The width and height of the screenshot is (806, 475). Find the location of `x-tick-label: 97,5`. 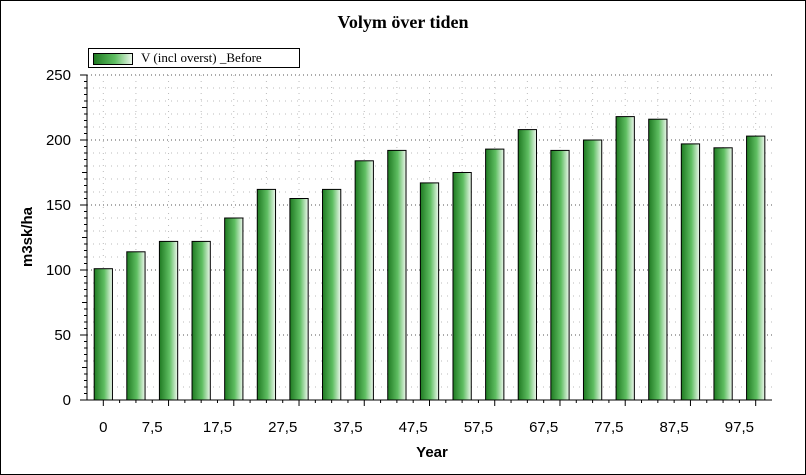

x-tick-label: 97,5 is located at coordinates (739, 427).